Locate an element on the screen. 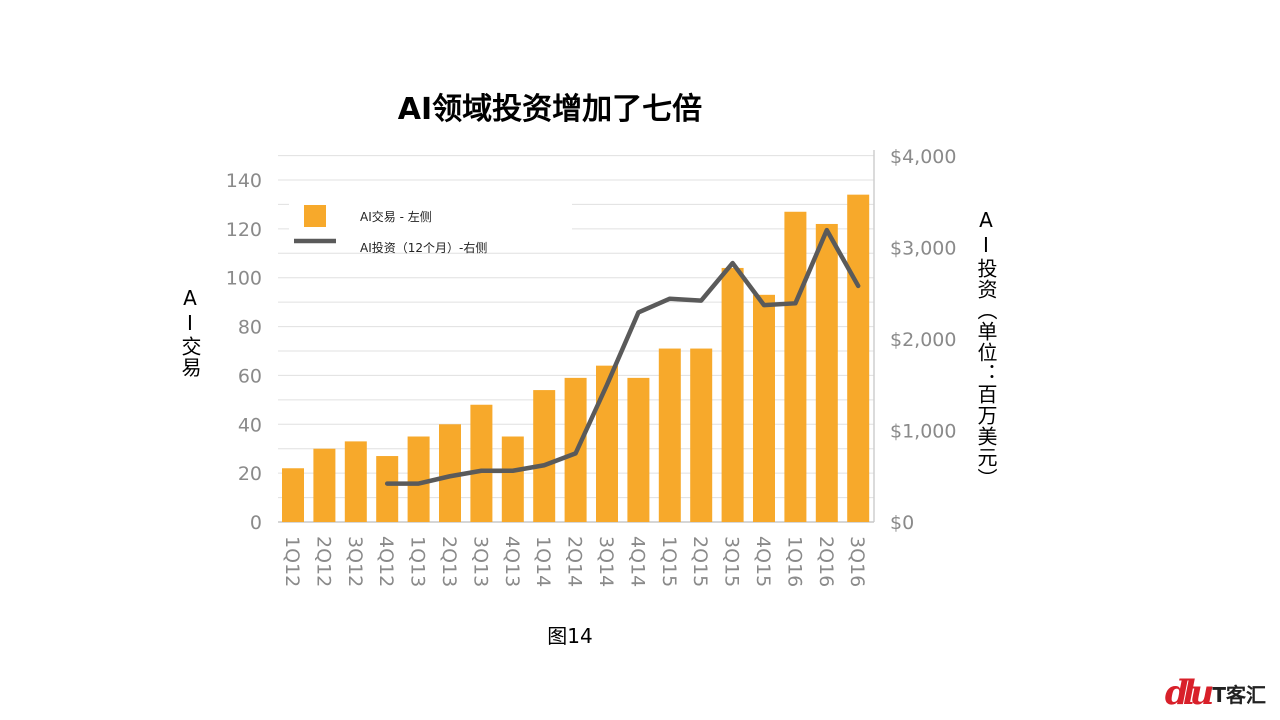 The width and height of the screenshot is (1280, 720). right-axis-ticks: $0 $1,000 $2,000 $3,000 $4,000 is located at coordinates (923, 340).